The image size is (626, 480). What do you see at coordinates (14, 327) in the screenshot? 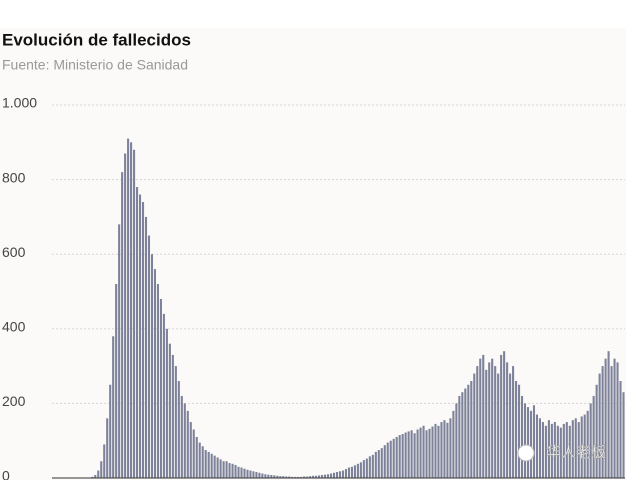
I see `y-tick-label: 400` at bounding box center [14, 327].